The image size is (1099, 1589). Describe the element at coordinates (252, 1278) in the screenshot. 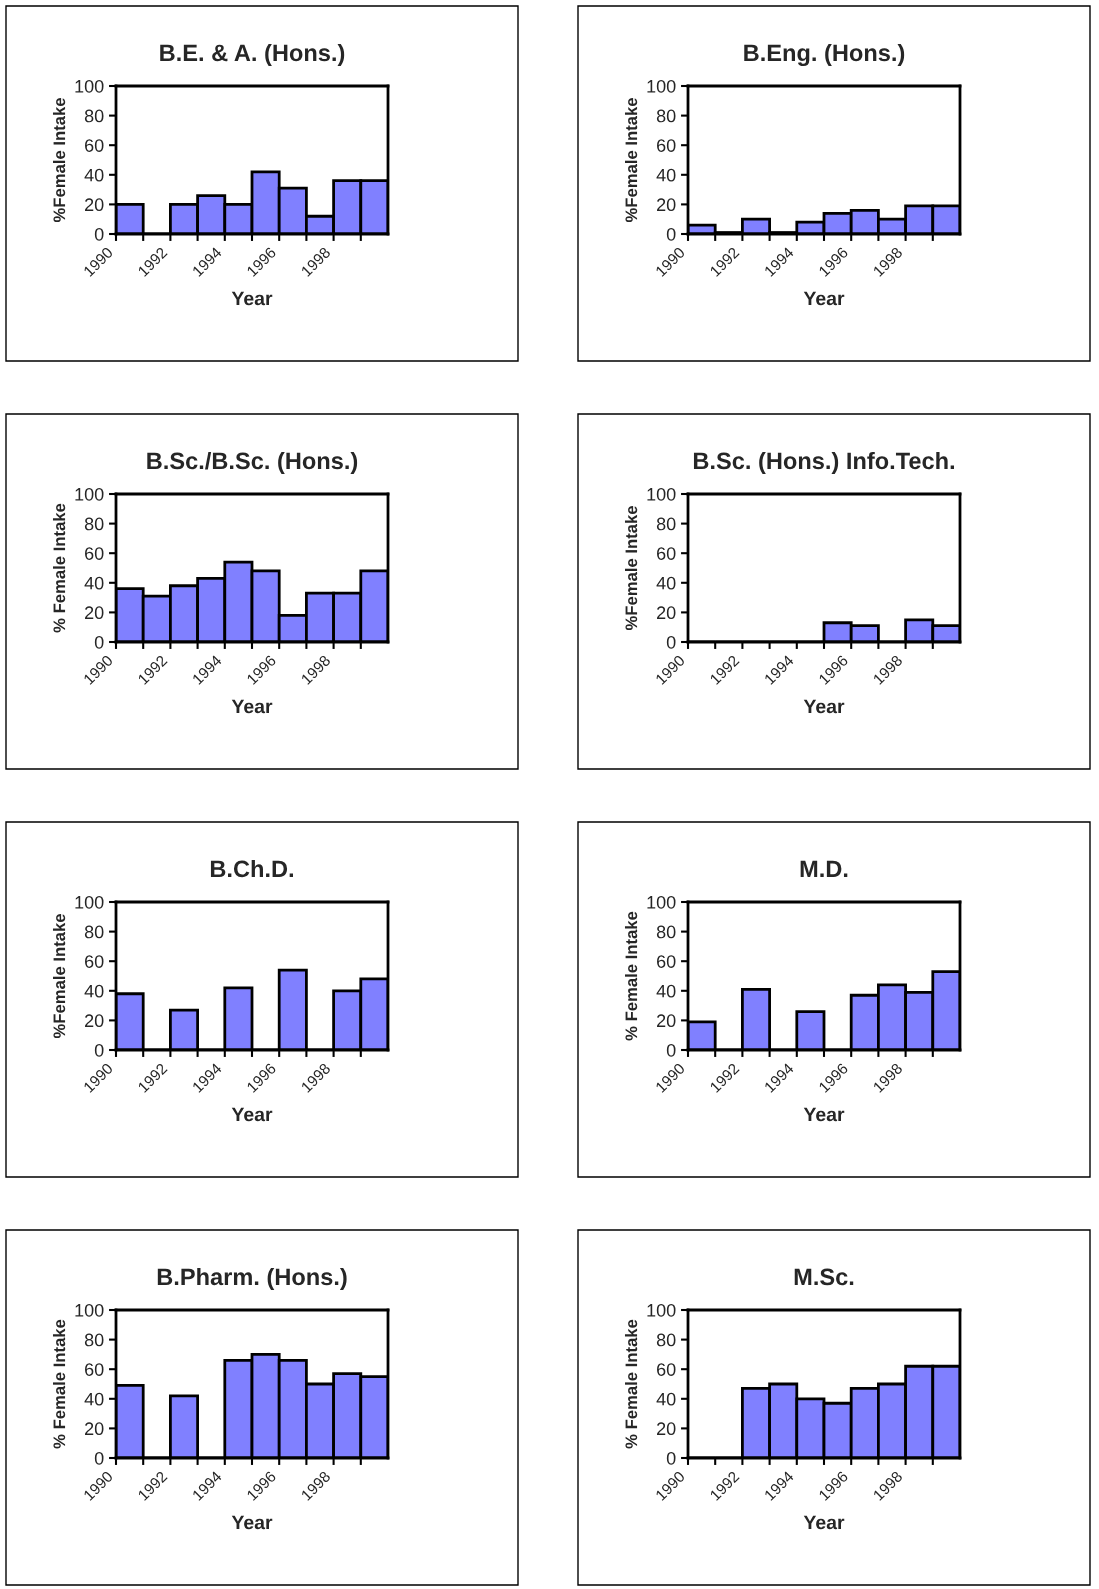

I see `chart-title: B.Pharm. (Hons.)` at that location.